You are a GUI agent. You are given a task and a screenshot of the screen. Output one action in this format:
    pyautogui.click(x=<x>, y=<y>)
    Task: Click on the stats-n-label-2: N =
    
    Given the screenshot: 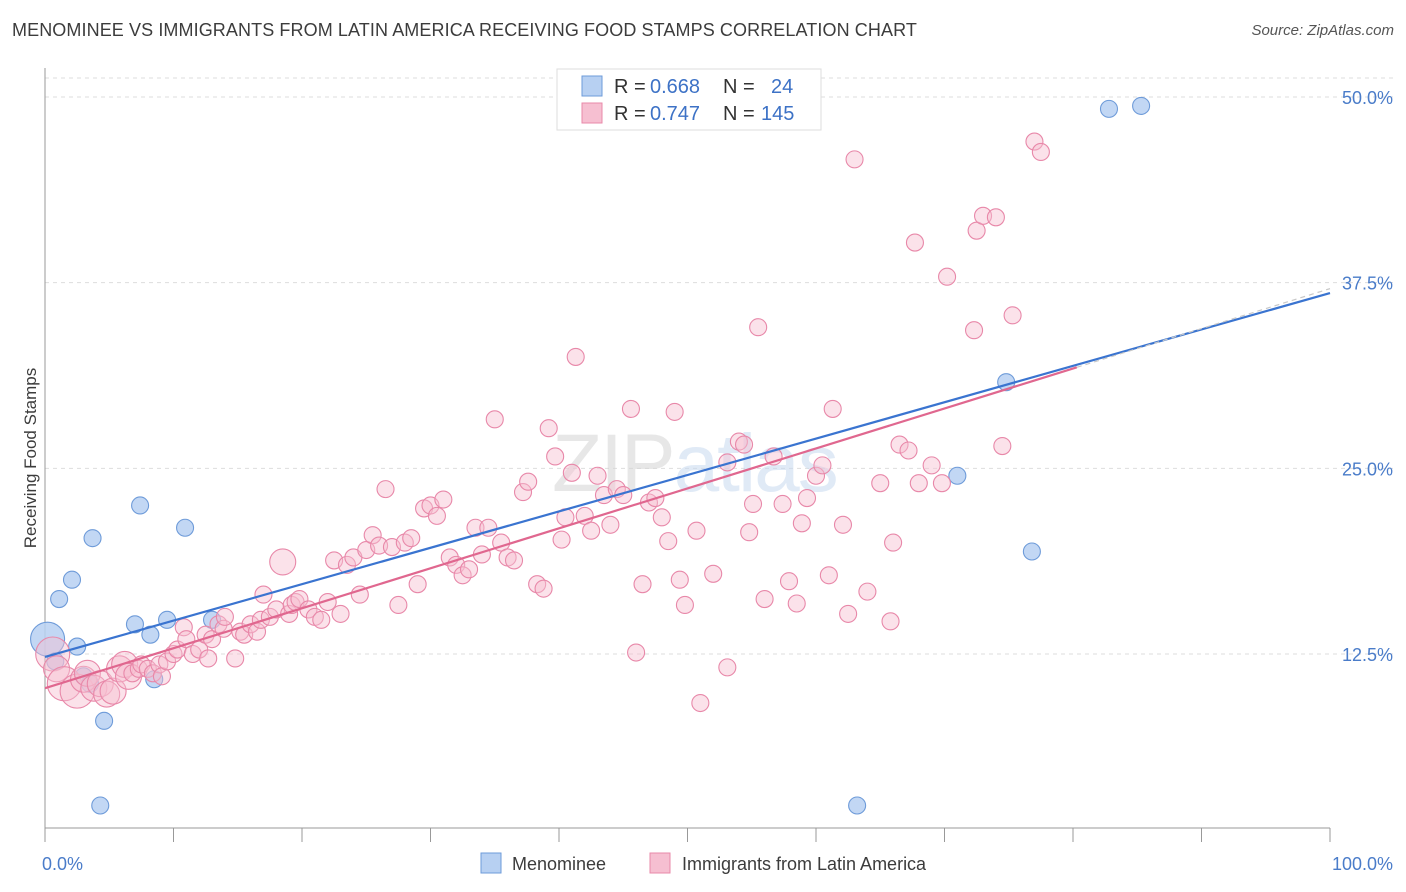 What is the action you would take?
    pyautogui.click(x=739, y=114)
    